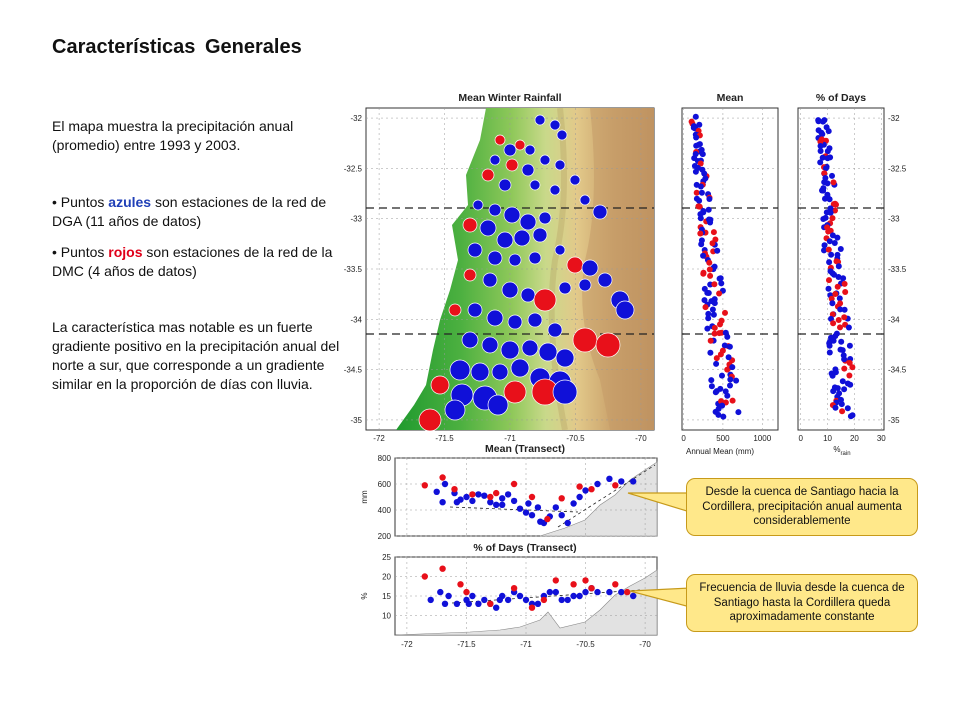 This screenshot has height=720, width=960. I want to click on days-dots, so click(835, 268).